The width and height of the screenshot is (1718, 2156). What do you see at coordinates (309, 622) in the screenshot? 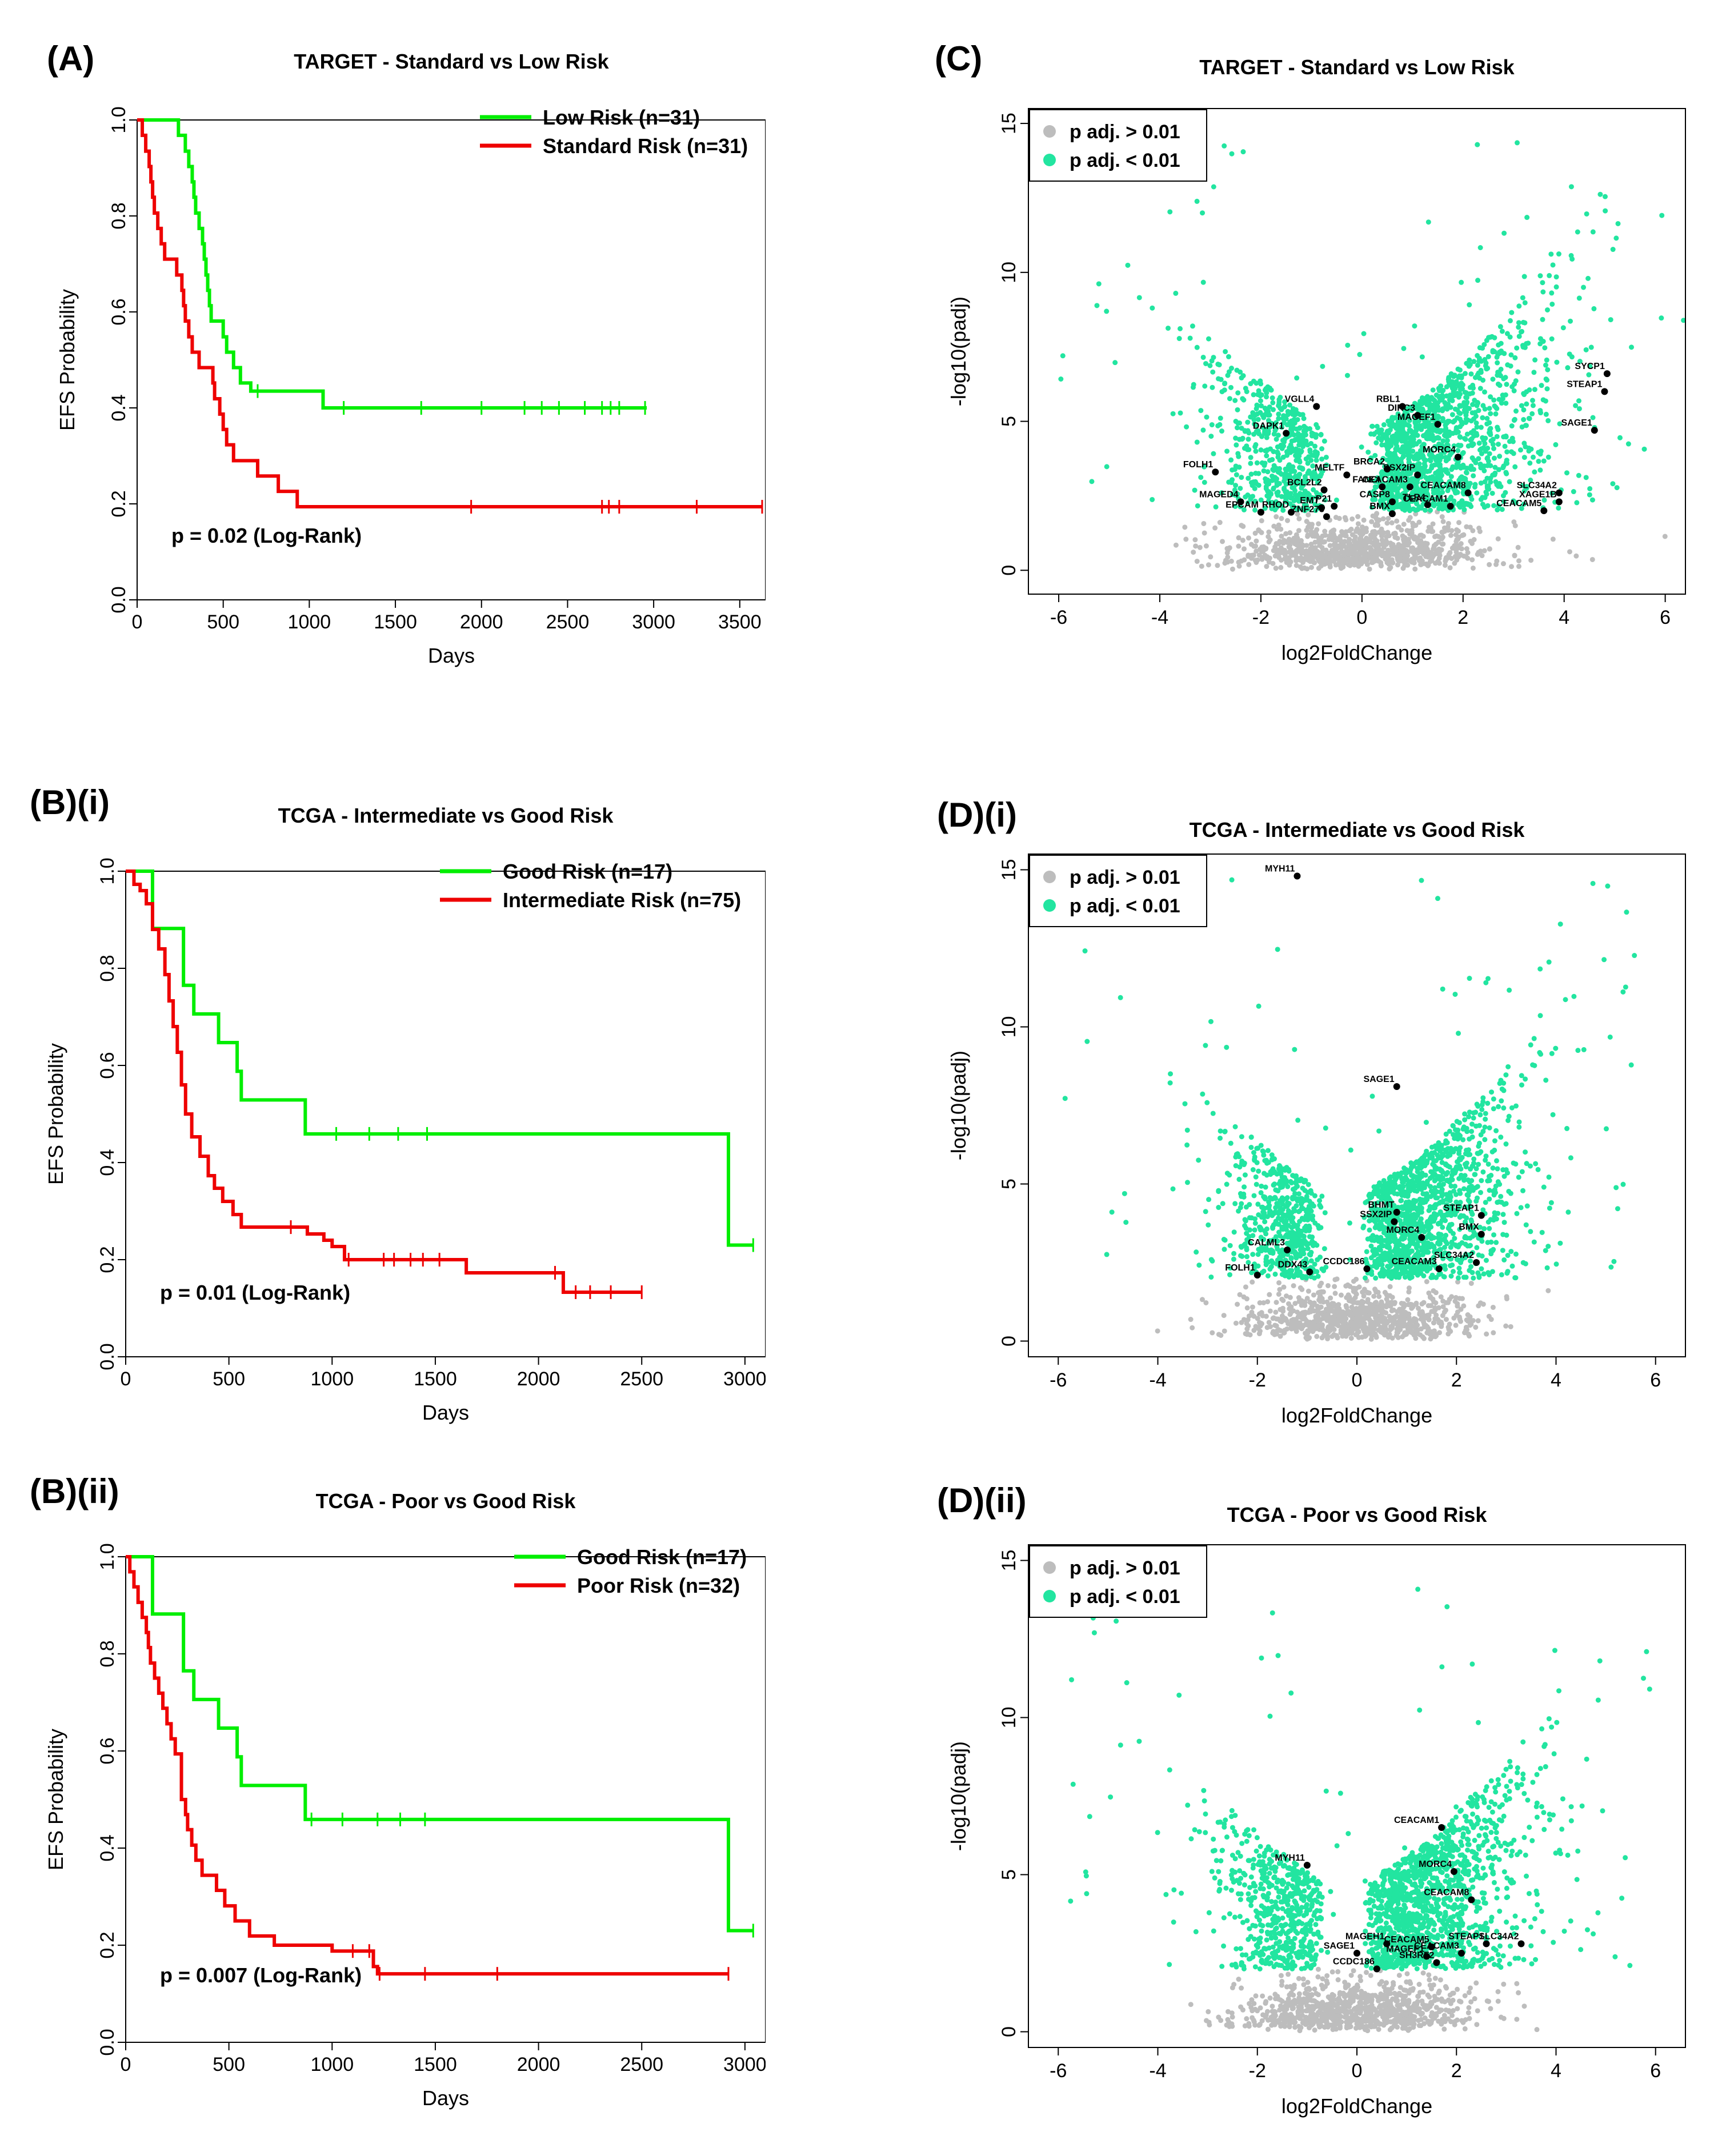
I see `x-tick-label: 1000` at bounding box center [309, 622].